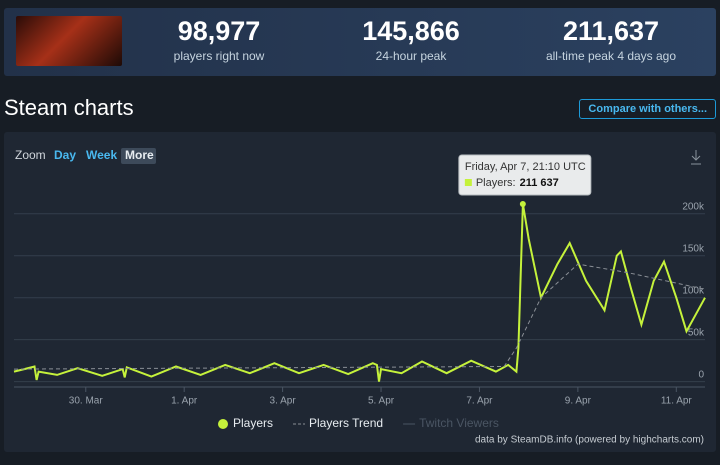 The height and width of the screenshot is (465, 720). I want to click on y-tick-label: 0, so click(701, 374).